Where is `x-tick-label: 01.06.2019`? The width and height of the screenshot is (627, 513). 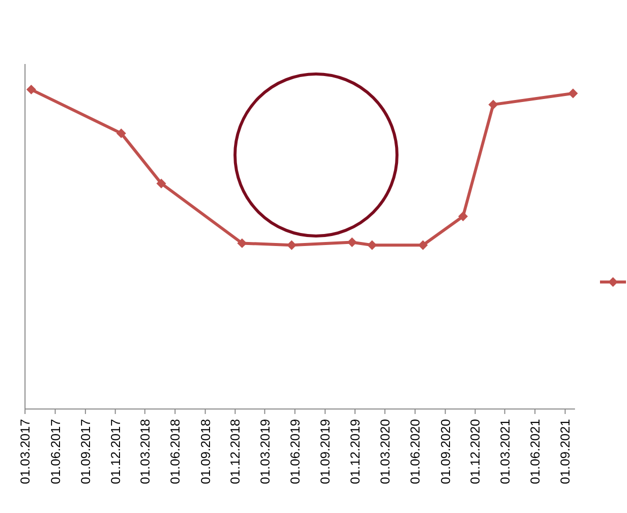 x-tick-label: 01.06.2019 is located at coordinates (294, 451).